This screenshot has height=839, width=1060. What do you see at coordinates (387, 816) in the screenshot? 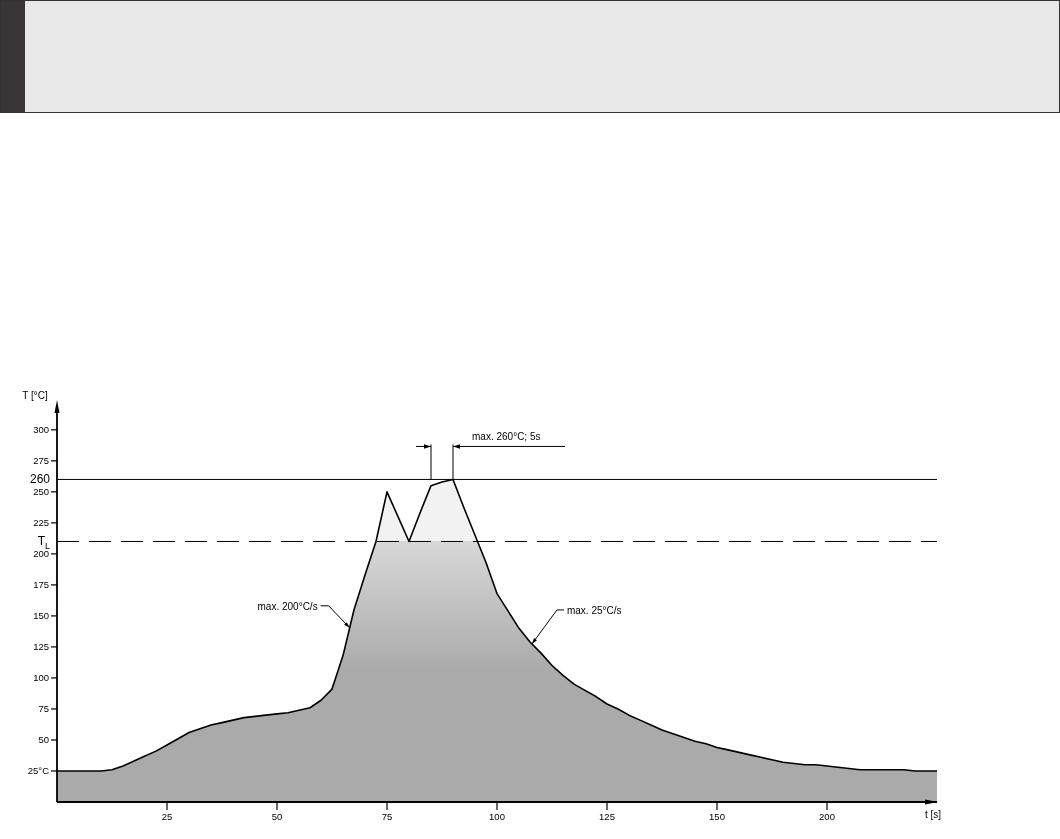
I see `x-tick-label: 75` at bounding box center [387, 816].